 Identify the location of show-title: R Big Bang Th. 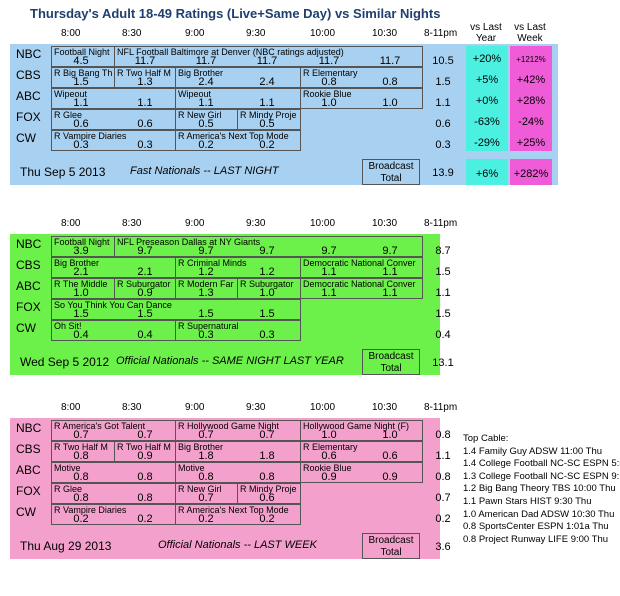
(83, 73).